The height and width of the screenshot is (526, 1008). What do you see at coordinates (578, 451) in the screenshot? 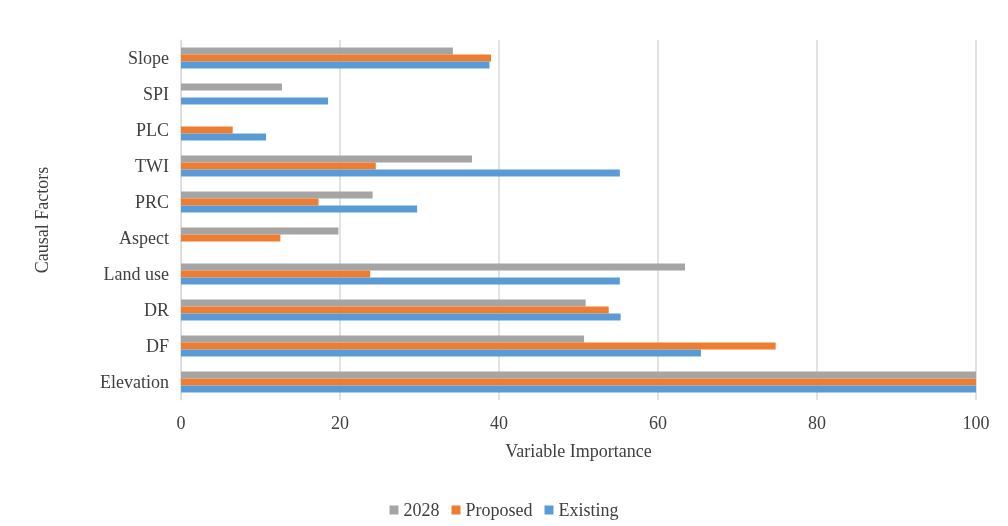
I see `x-axis-title: Variable Importance` at bounding box center [578, 451].